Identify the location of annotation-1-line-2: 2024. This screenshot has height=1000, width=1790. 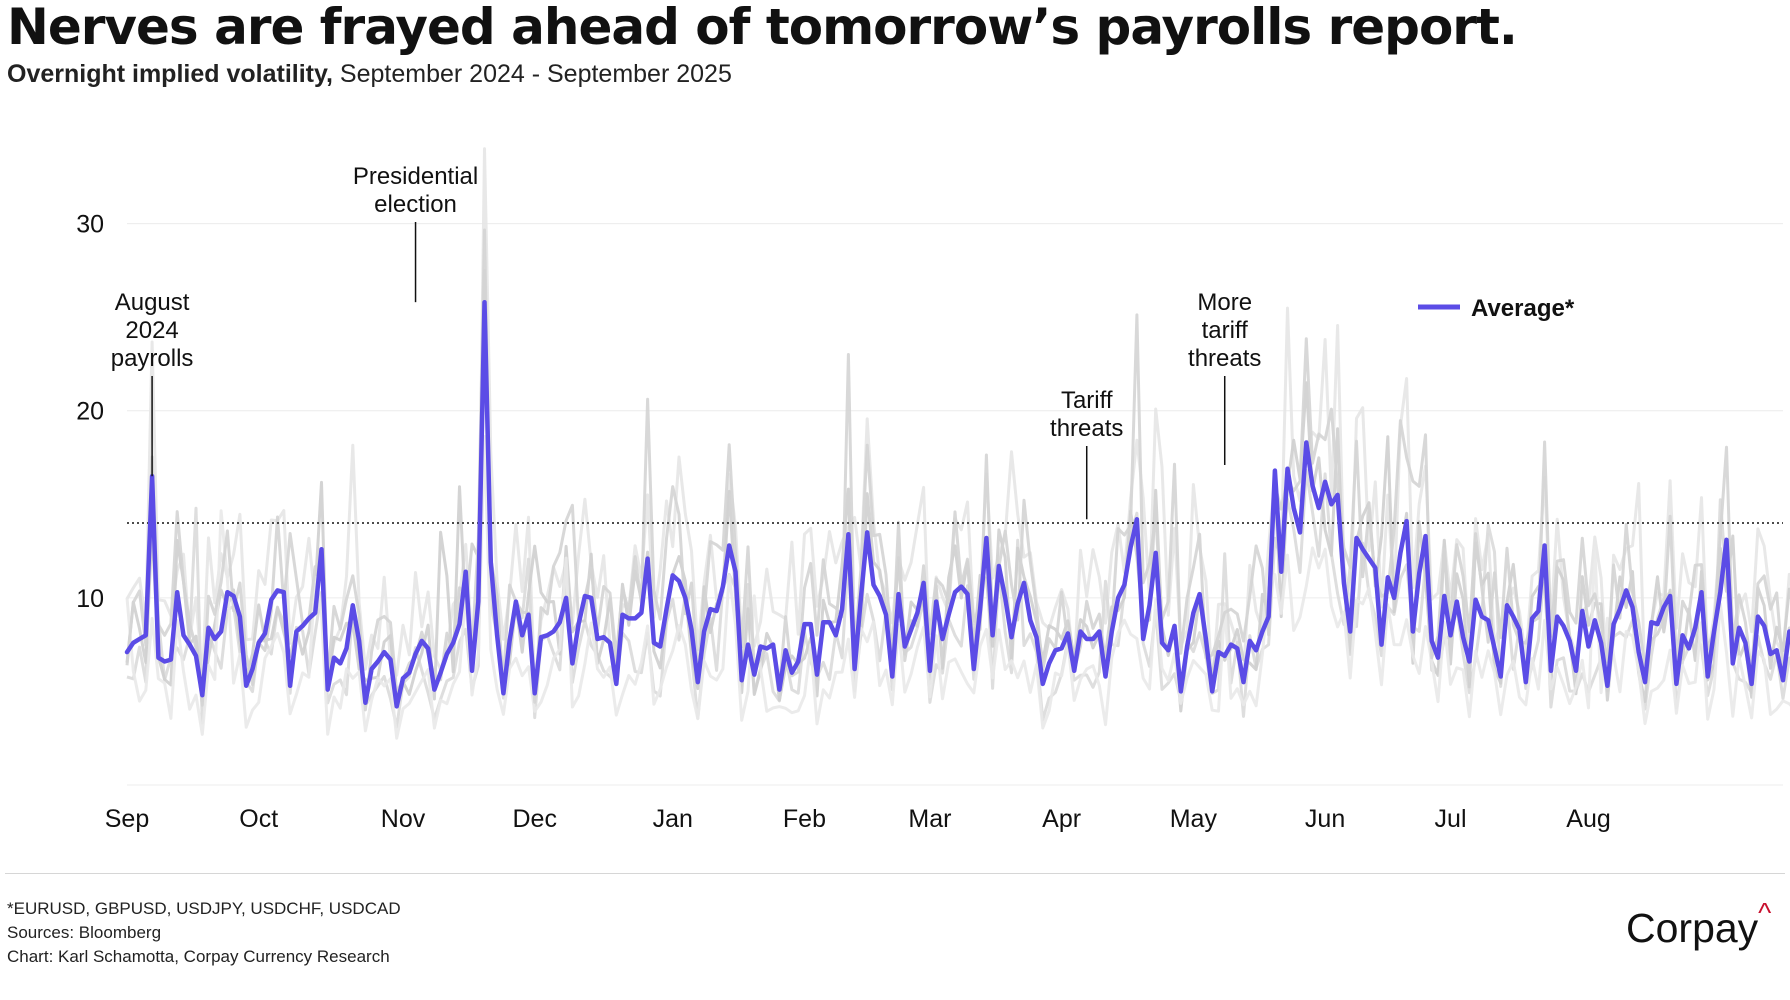
(151, 330).